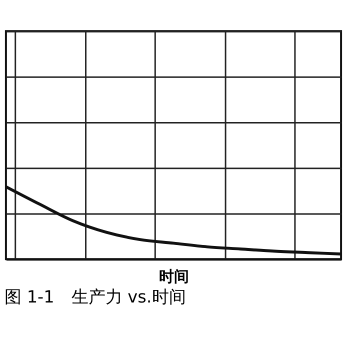 The width and height of the screenshot is (347, 347). I want to click on caption: 图 1-1 生产力 vs.时间, so click(95, 296).